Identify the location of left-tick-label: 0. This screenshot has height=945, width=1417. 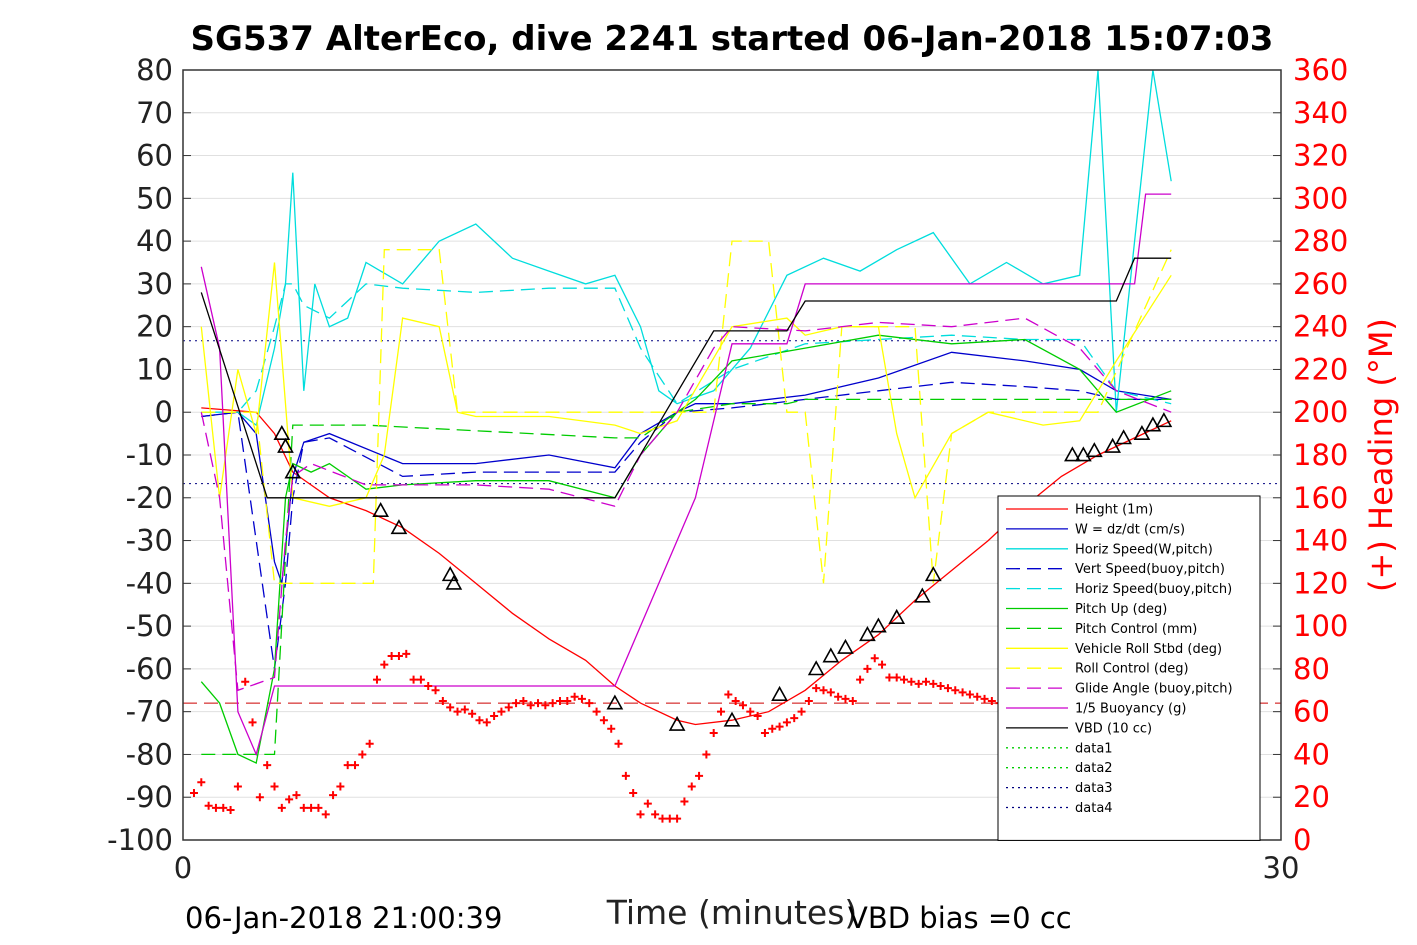
(164, 412).